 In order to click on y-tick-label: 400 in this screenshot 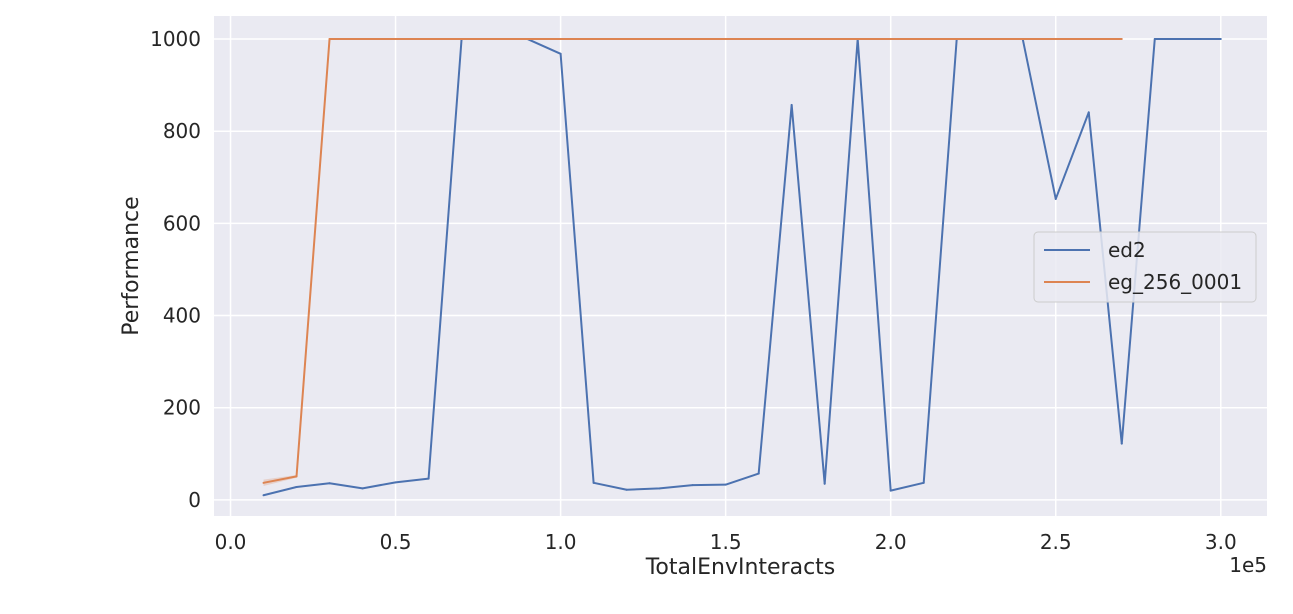, I will do `click(182, 316)`.